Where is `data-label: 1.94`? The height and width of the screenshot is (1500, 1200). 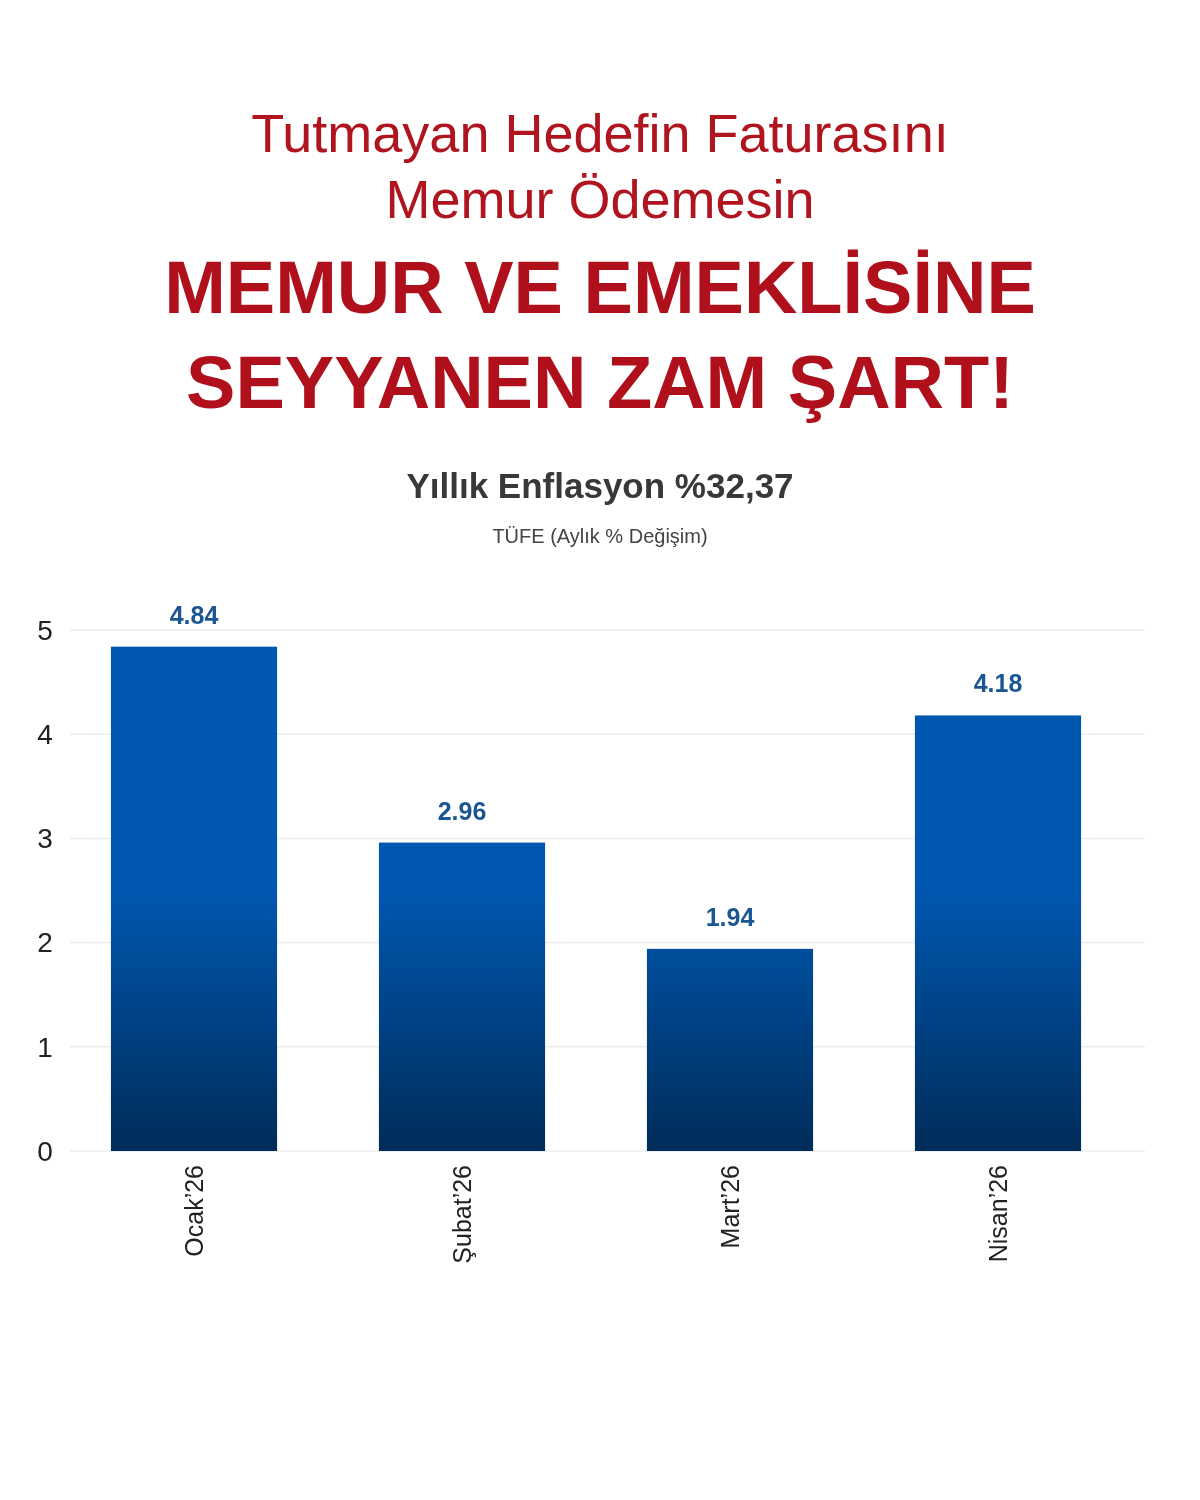
data-label: 1.94 is located at coordinates (730, 916).